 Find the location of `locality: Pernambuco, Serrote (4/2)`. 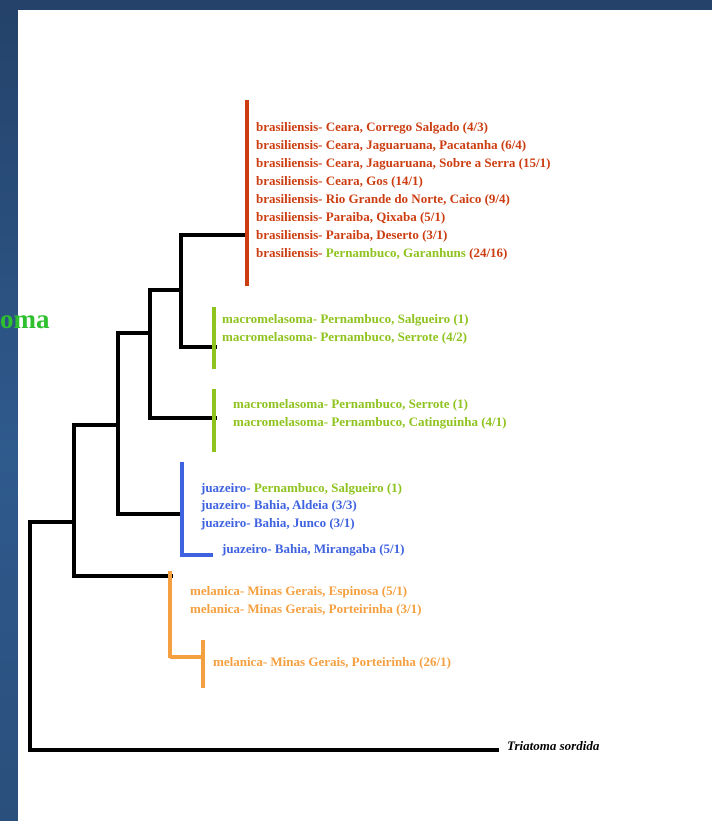

locality: Pernambuco, Serrote (4/2) is located at coordinates (394, 336).